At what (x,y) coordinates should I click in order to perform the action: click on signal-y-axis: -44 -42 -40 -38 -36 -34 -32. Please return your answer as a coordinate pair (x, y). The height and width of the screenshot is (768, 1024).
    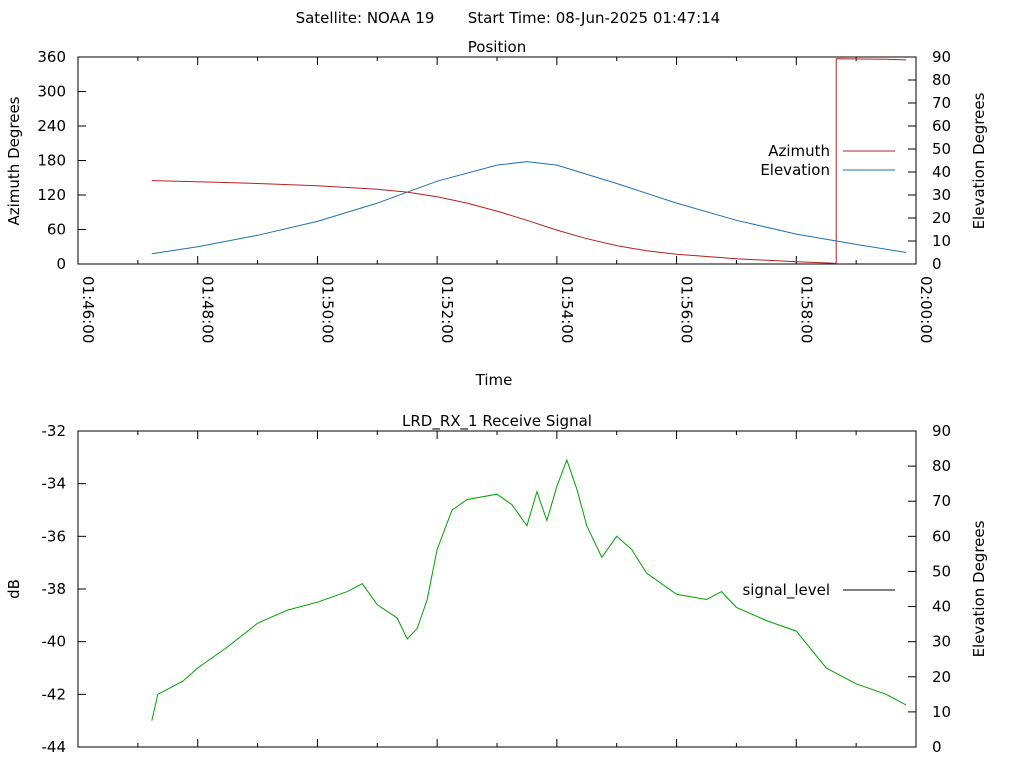
    Looking at the image, I should click on (64, 589).